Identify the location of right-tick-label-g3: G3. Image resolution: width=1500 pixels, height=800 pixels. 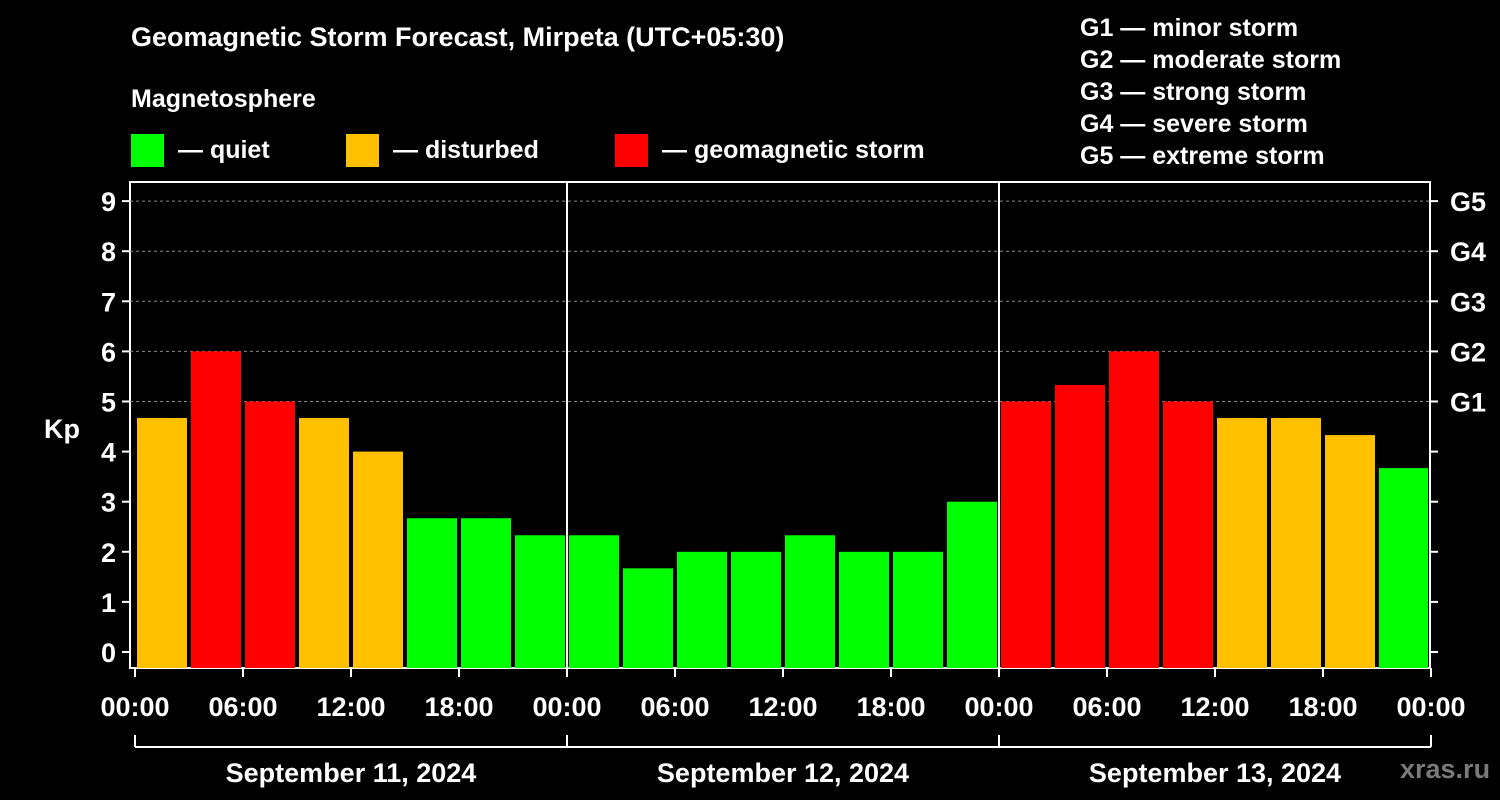
(1468, 302).